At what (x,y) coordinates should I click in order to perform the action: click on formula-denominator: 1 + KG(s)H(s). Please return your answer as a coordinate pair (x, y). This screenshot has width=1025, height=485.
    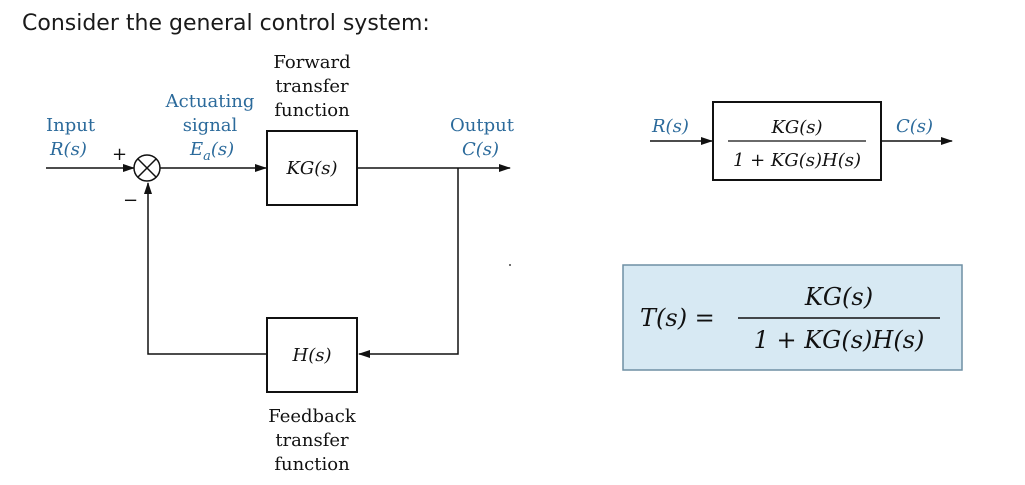
    Looking at the image, I should click on (839, 340).